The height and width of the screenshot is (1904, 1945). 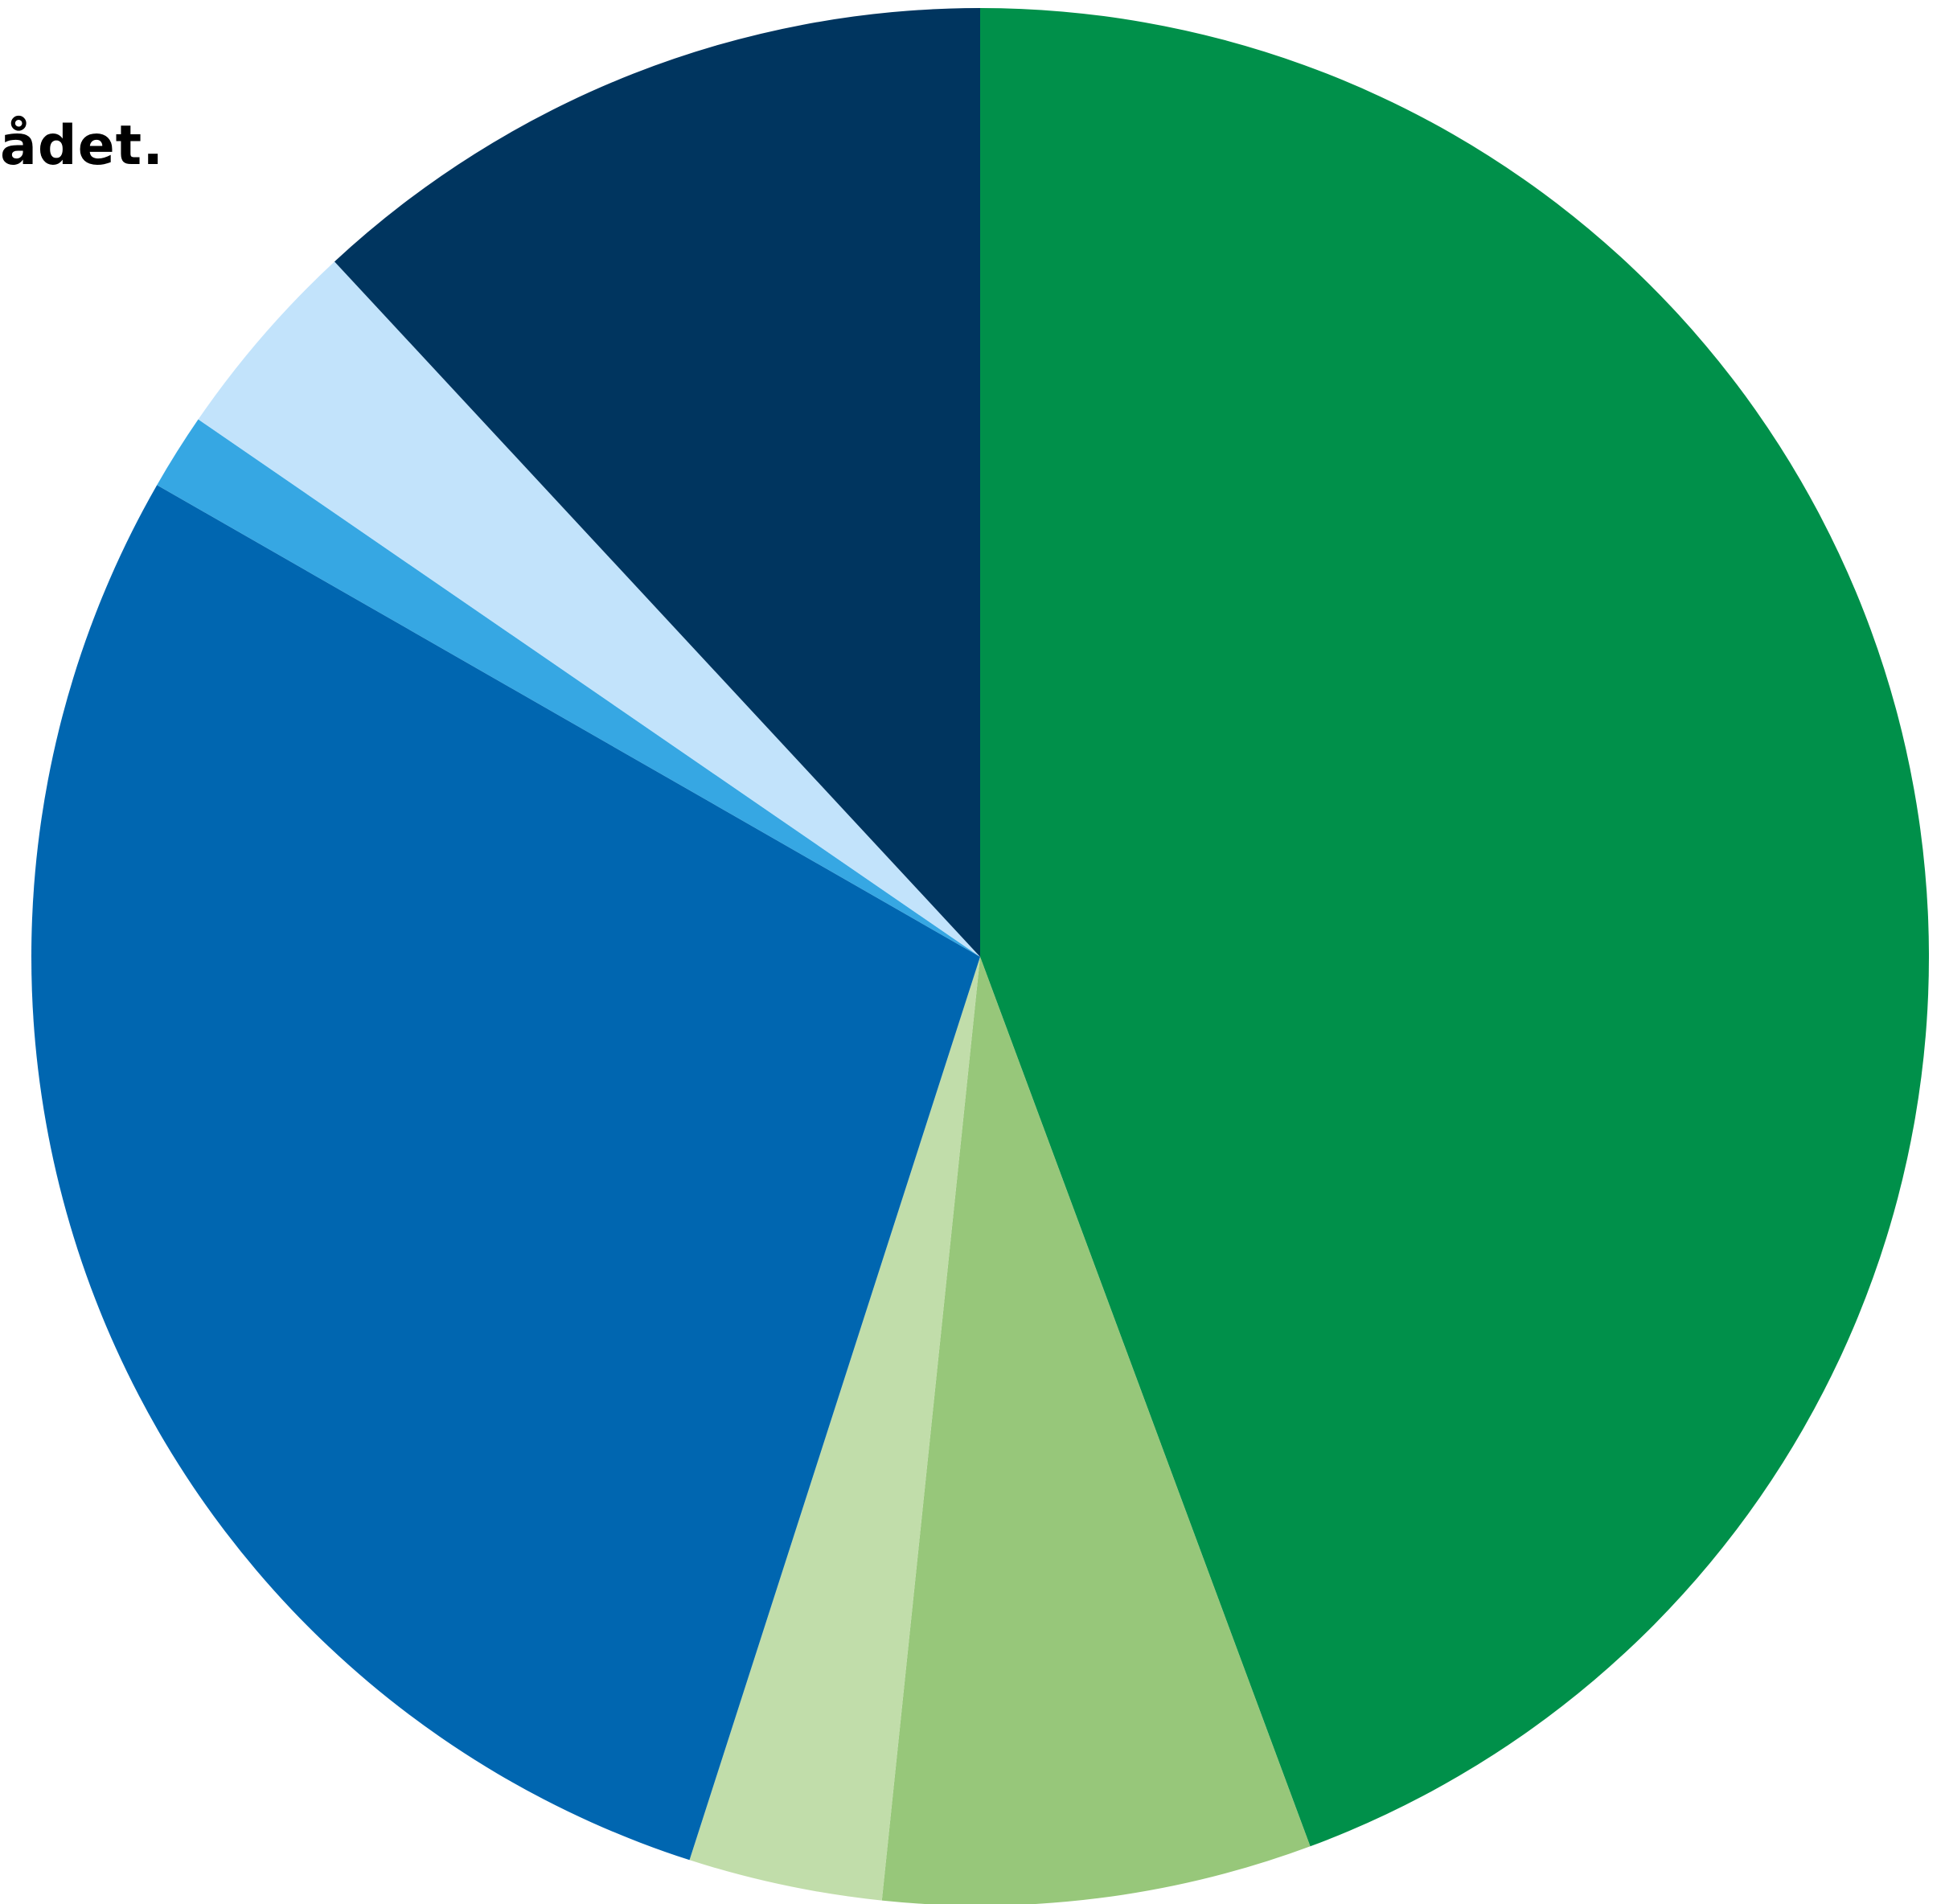 What do you see at coordinates (82, 146) in the screenshot?
I see `chart-title: ådet.` at bounding box center [82, 146].